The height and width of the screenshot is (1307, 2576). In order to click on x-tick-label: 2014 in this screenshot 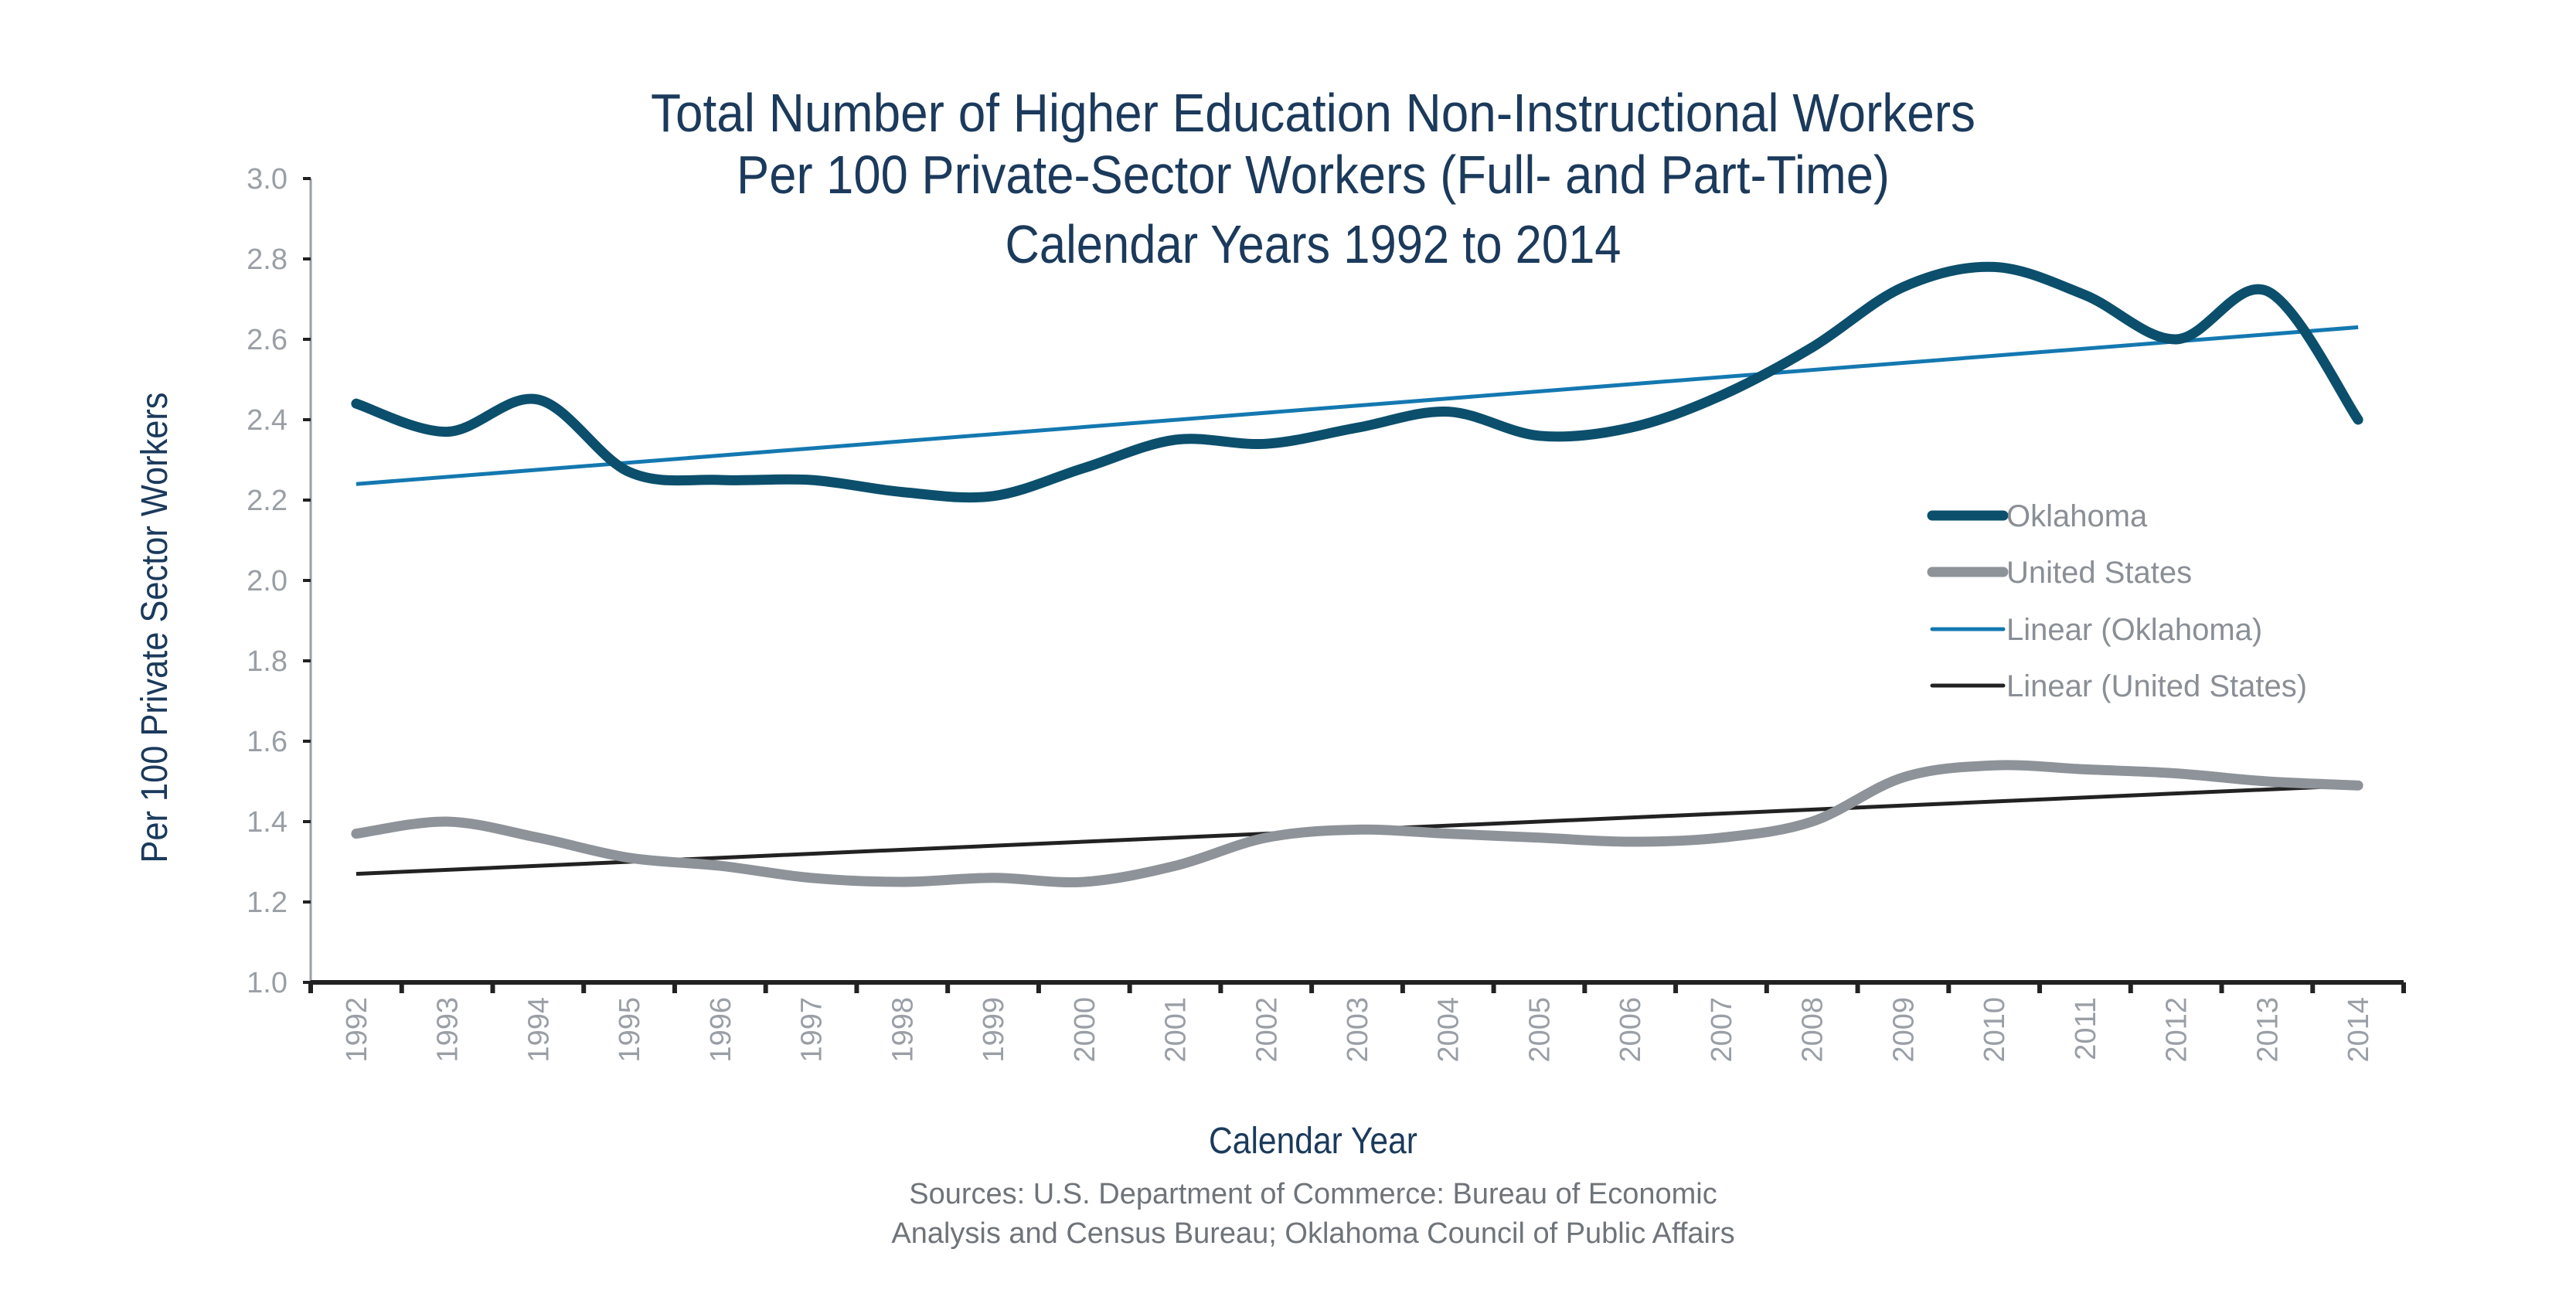, I will do `click(2359, 1030)`.